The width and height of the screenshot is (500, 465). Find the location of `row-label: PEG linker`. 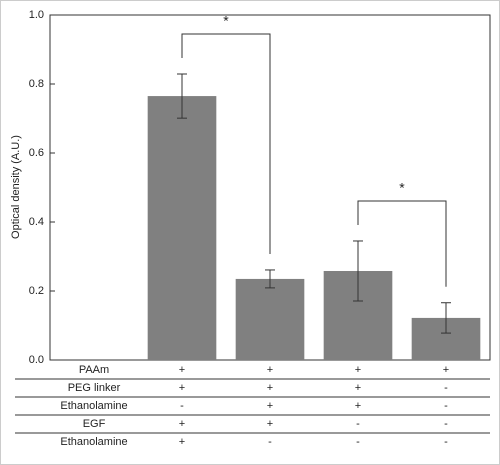

row-label: PEG linker is located at coordinates (94, 388).